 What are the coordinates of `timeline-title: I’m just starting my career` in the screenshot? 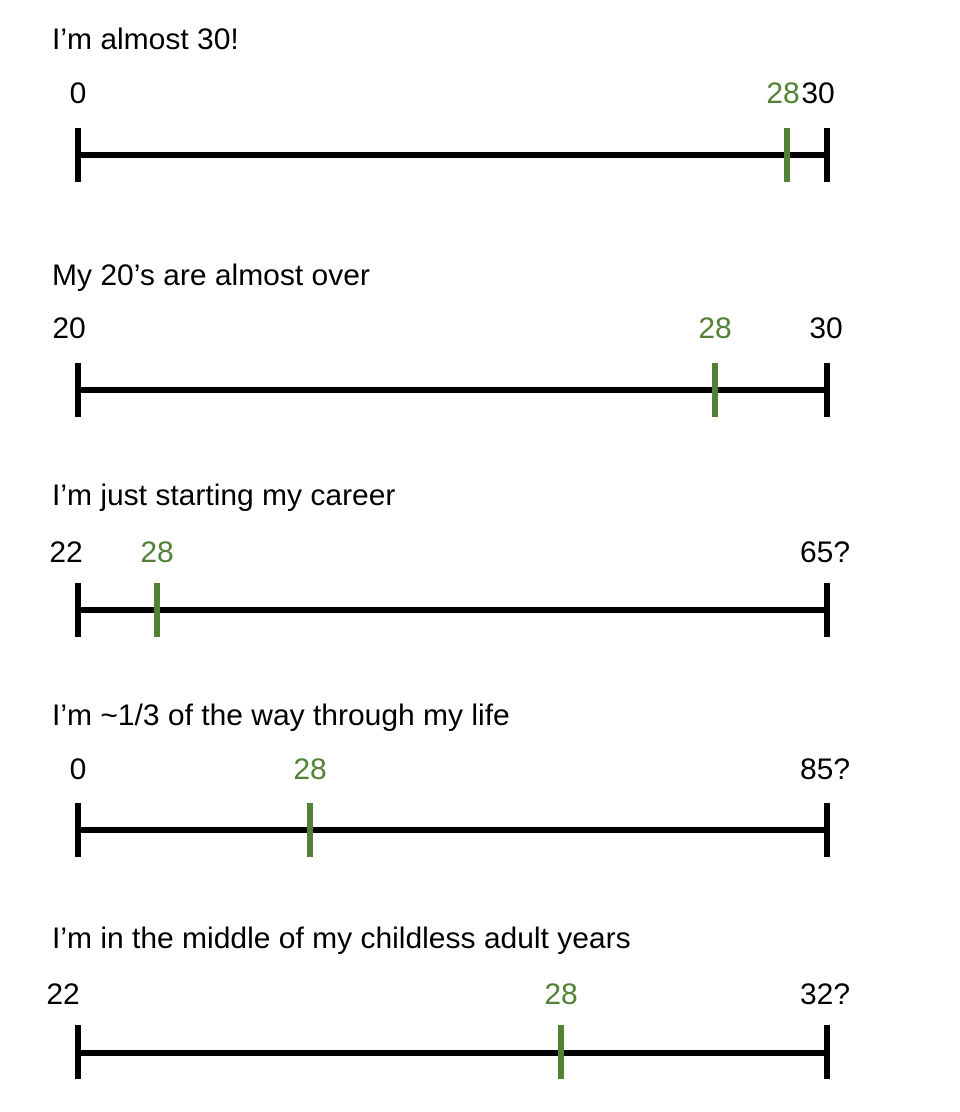 It's located at (224, 495).